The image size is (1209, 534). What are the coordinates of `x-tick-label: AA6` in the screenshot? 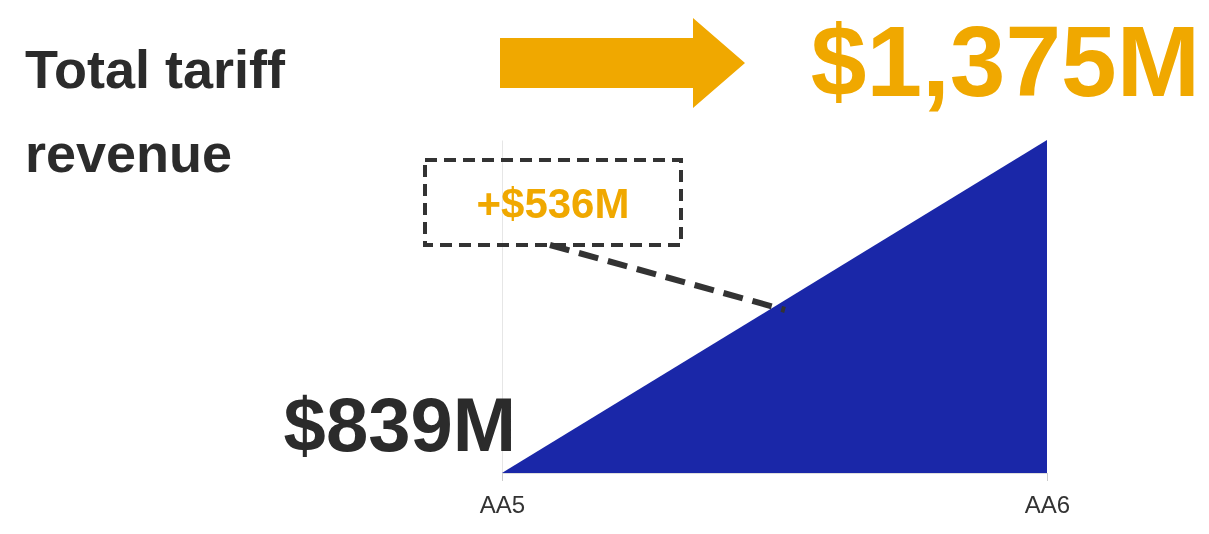 It's located at (1047, 504).